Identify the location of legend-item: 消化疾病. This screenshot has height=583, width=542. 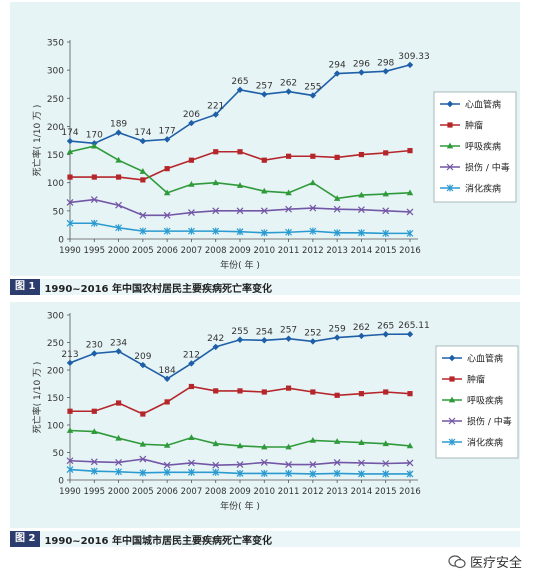
(472, 443).